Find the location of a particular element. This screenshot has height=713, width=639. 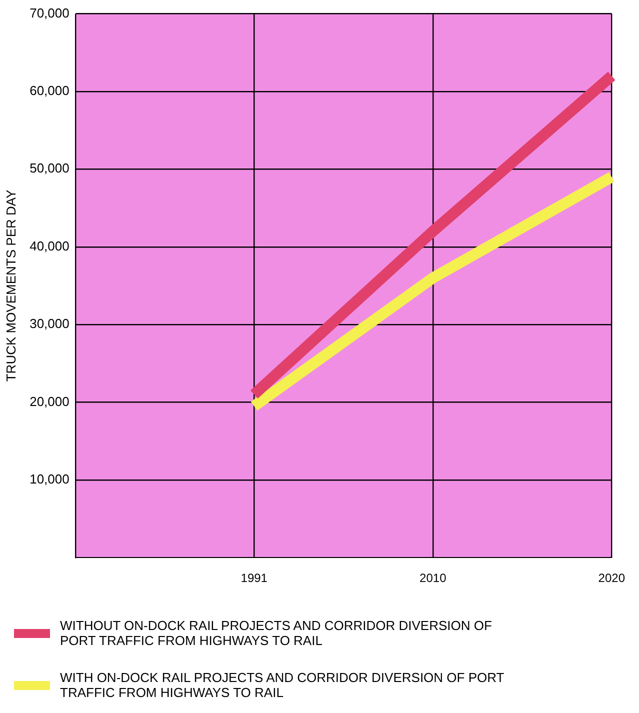

y-tick-label: 50,000 is located at coordinates (50, 168).